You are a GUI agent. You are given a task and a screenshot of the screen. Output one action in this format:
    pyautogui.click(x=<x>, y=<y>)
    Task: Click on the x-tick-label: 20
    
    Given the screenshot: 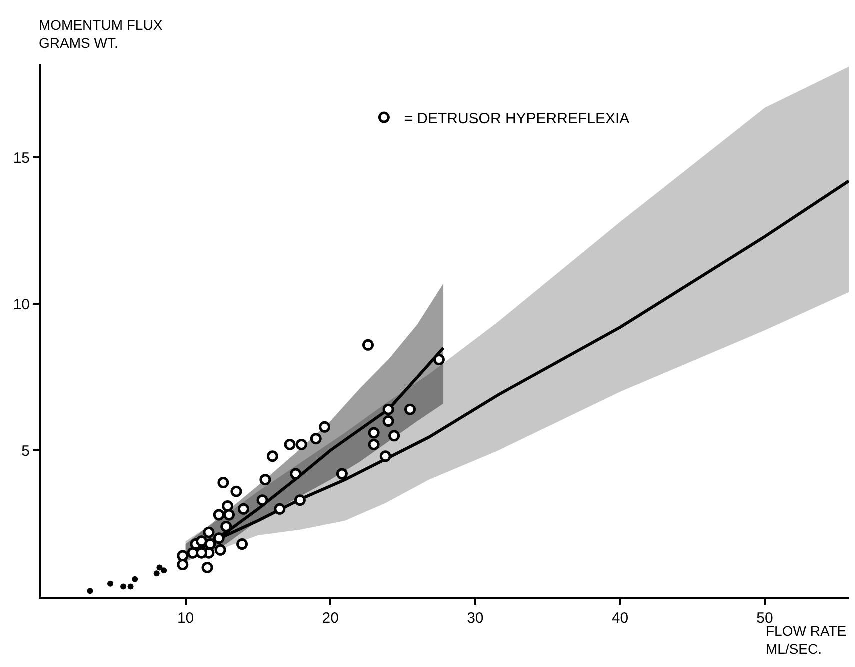 What is the action you would take?
    pyautogui.click(x=330, y=618)
    